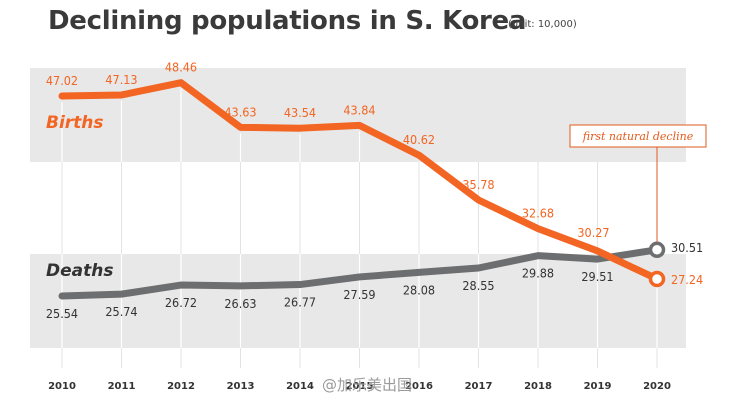 This screenshot has width=729, height=400. I want to click on births-value-label: 27.24, so click(687, 279).